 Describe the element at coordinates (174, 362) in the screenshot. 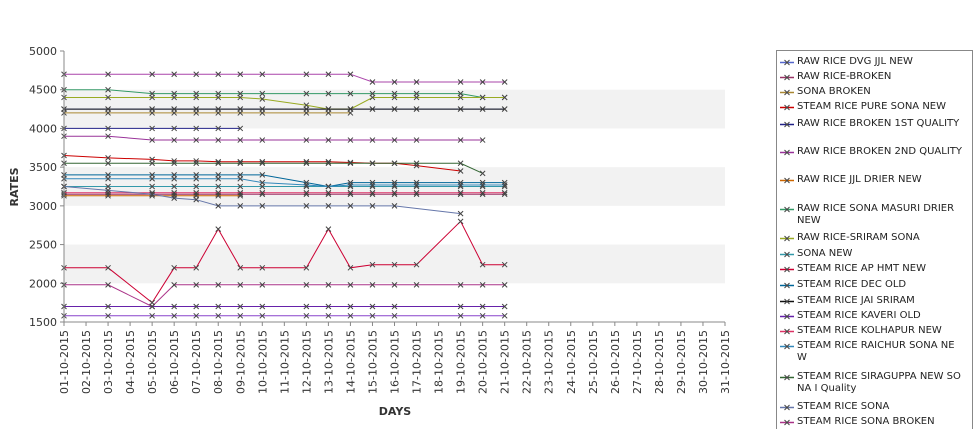

I see `x-tick-label: 06-10-2015` at that location.